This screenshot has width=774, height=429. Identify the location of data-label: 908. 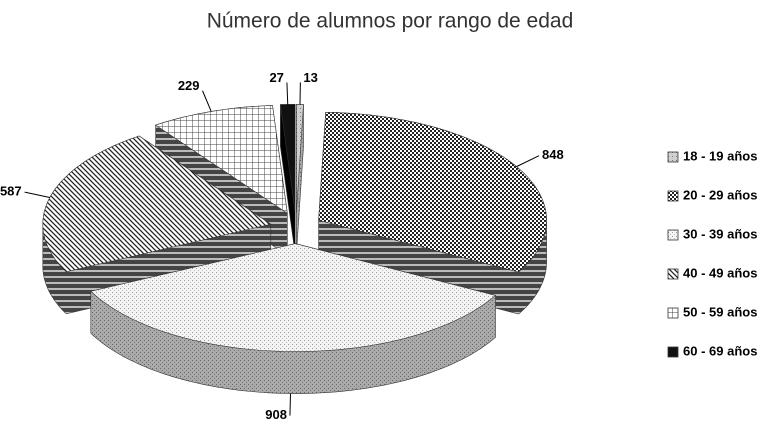
(276, 414).